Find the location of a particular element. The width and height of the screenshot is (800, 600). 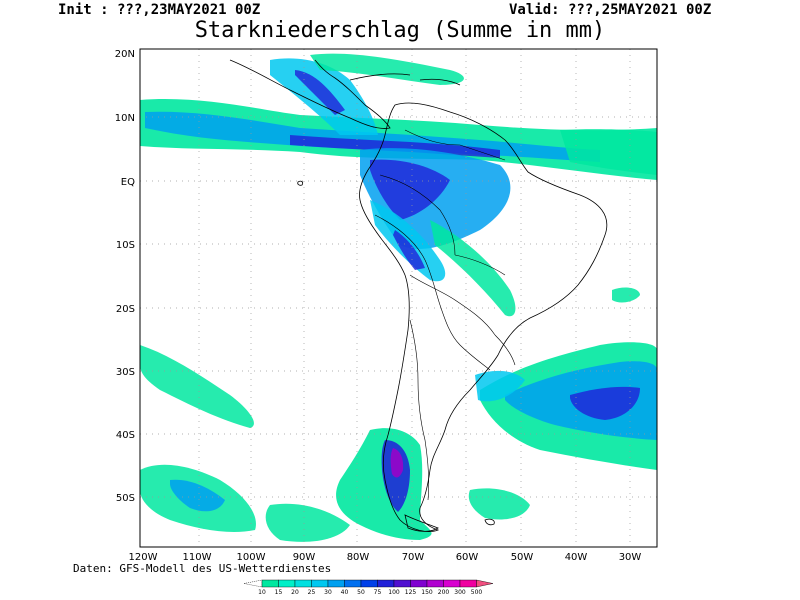

colorbar-below-triangle is located at coordinates (253, 583).